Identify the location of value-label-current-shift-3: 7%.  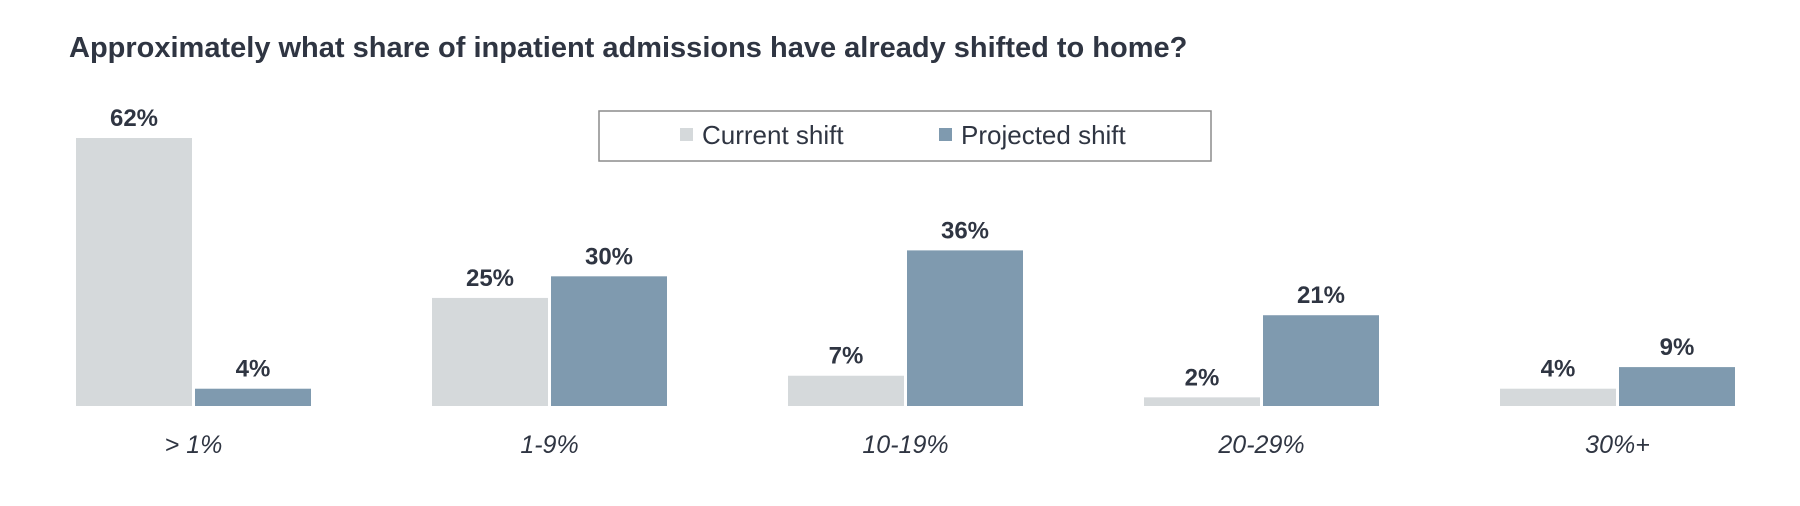
(846, 356).